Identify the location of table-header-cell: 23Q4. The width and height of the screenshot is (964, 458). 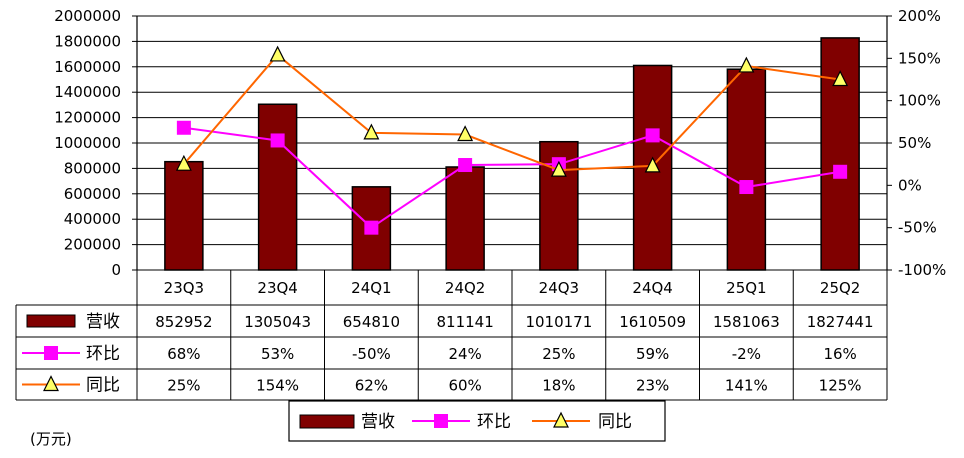
(277, 288).